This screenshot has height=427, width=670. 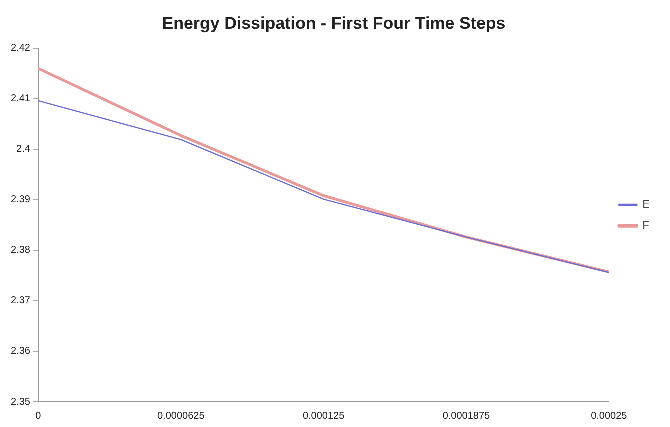 I want to click on y-tick-label: 2.36, so click(x=20, y=352).